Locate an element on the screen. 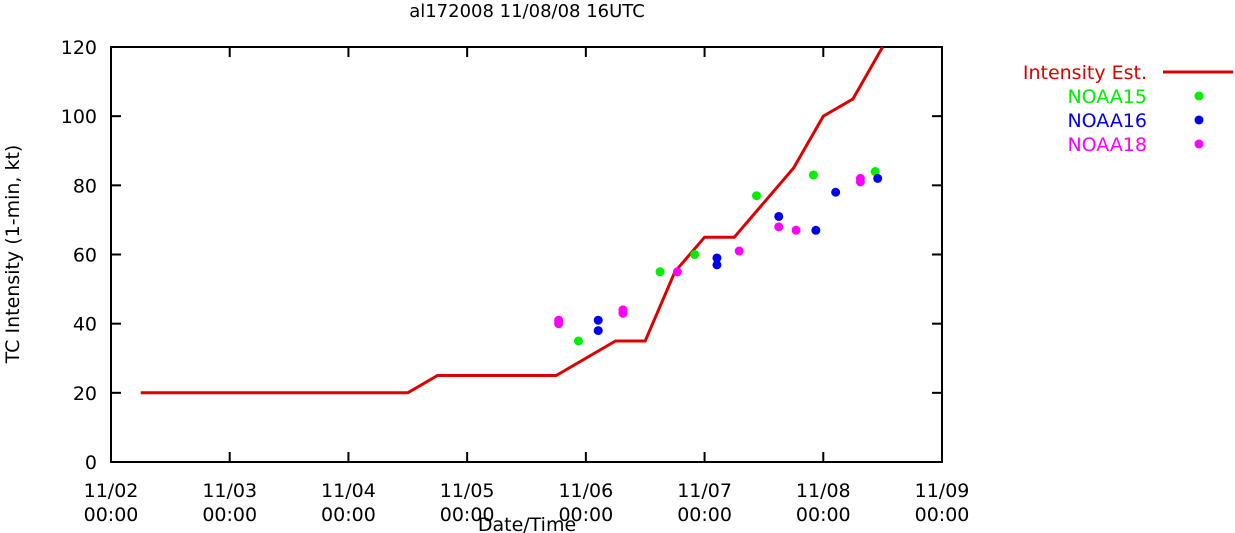  y-tick-label: 0 is located at coordinates (91, 463).